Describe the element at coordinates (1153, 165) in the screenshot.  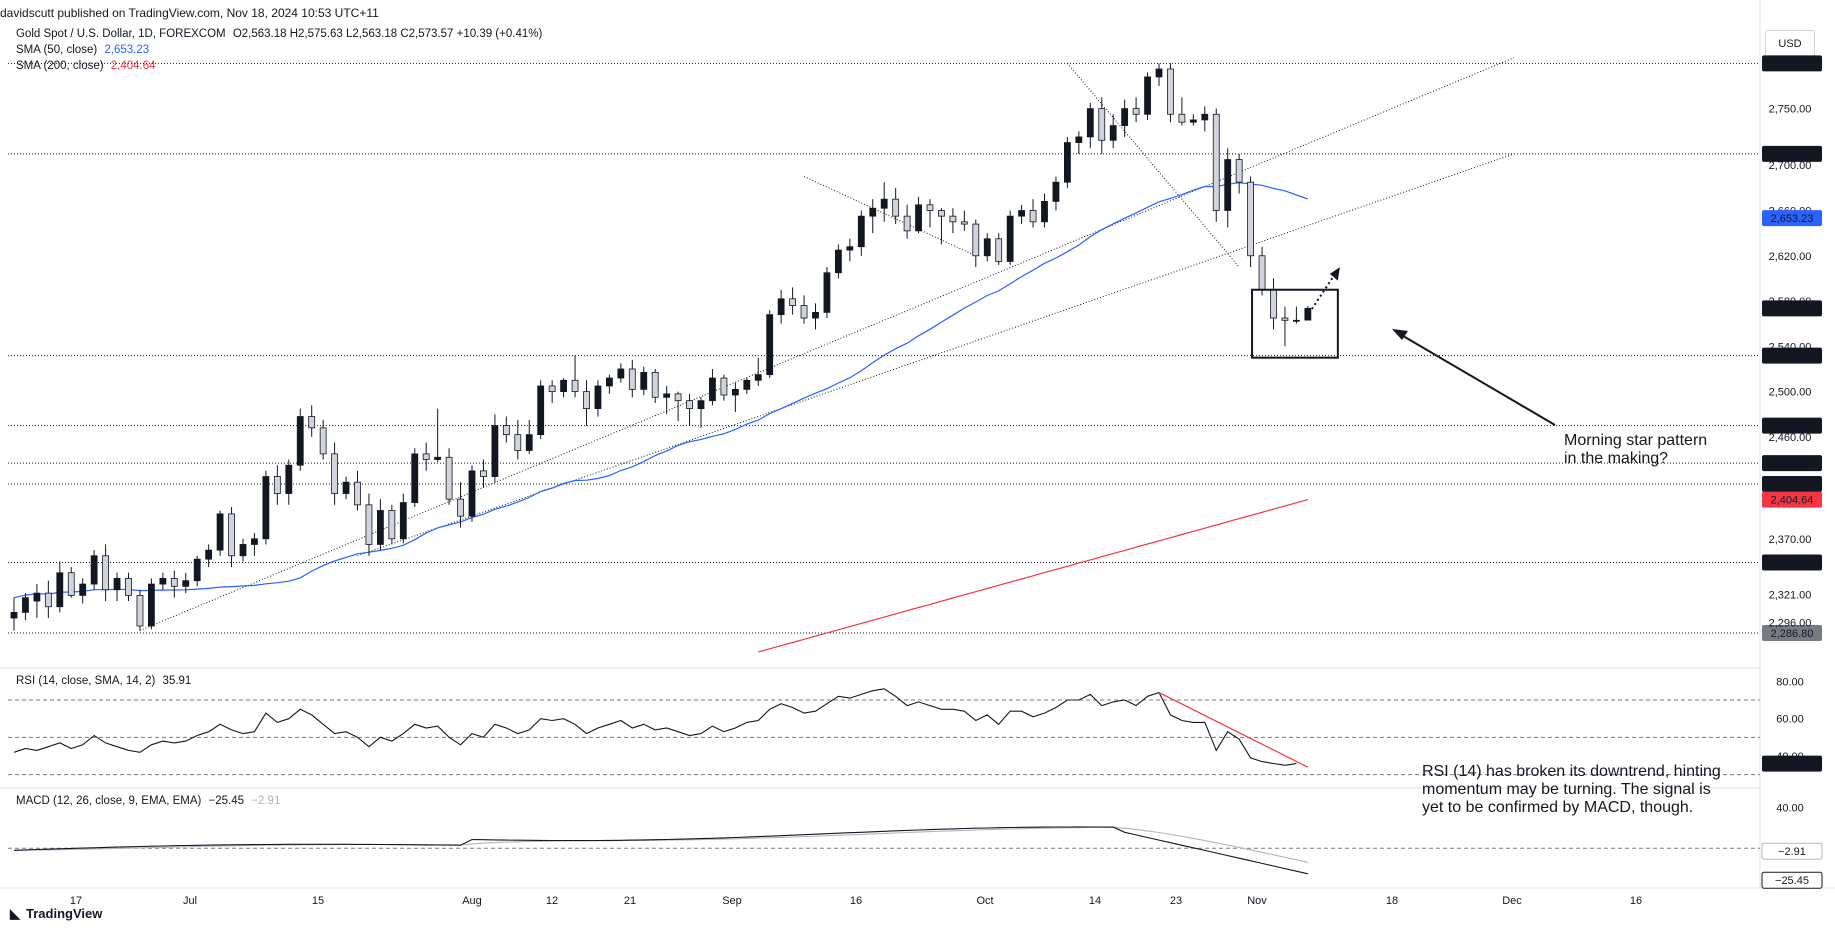
I see `downtrend-line-top` at that location.